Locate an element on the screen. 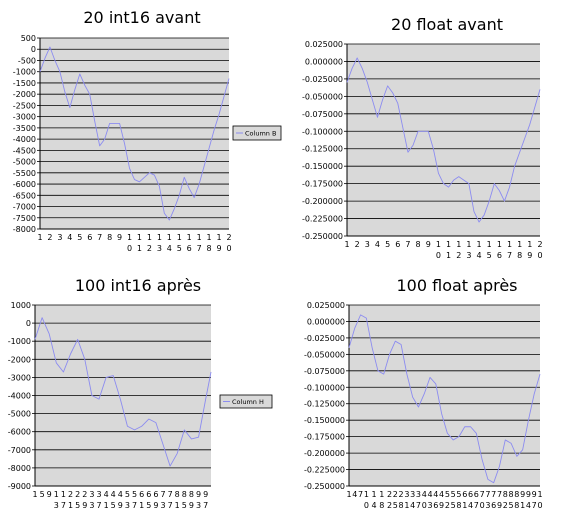 The width and height of the screenshot is (574, 530). y-tick-label: -0.225000 is located at coordinates (322, 219).